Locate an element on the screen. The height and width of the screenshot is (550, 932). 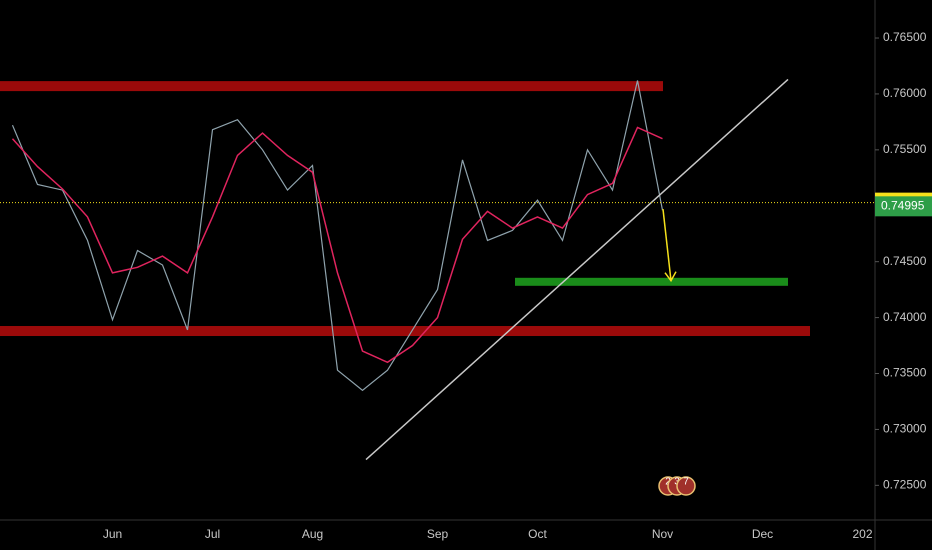
y-tick-label: 0.76000 is located at coordinates (905, 93).